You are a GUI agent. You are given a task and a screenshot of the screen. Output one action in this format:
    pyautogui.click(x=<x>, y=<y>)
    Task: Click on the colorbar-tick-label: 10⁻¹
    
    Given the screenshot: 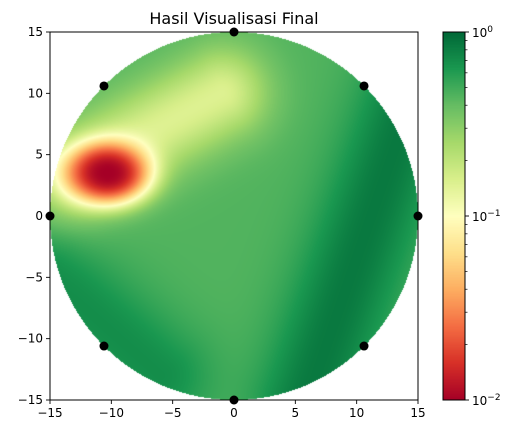 What is the action you would take?
    pyautogui.click(x=486, y=216)
    